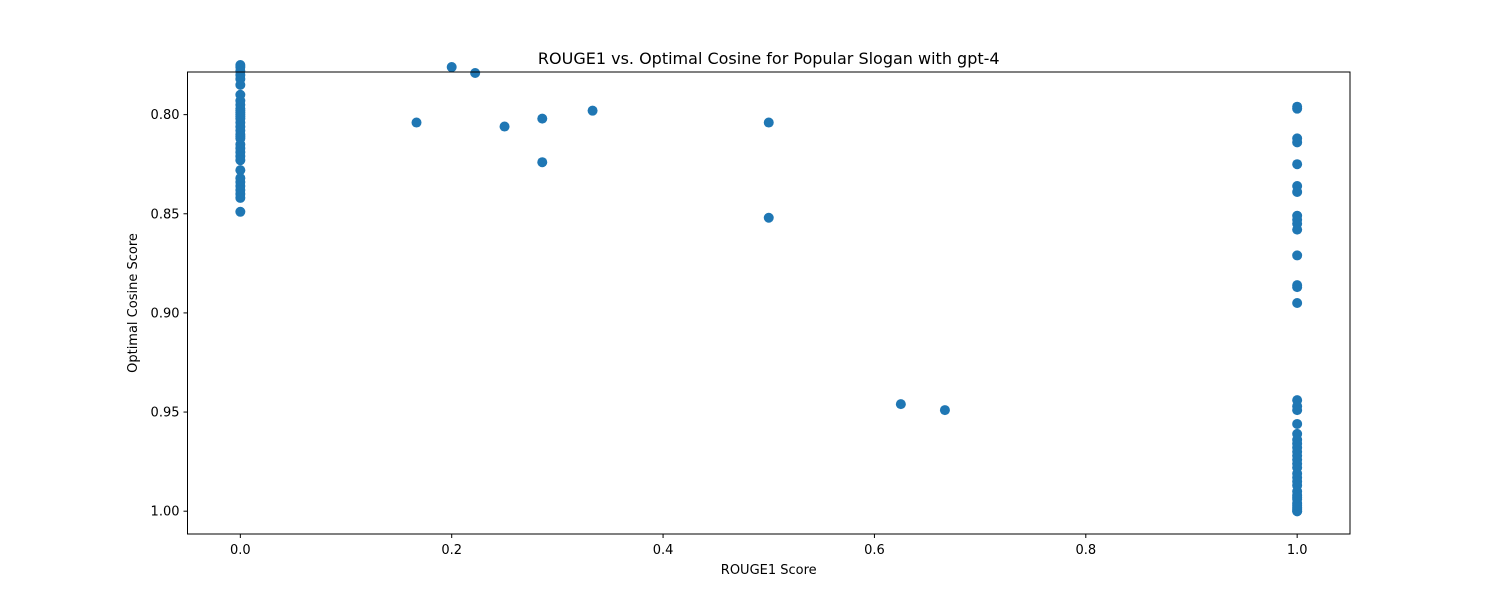  Describe the element at coordinates (165, 413) in the screenshot. I see `y-tick-label: 0.95` at that location.